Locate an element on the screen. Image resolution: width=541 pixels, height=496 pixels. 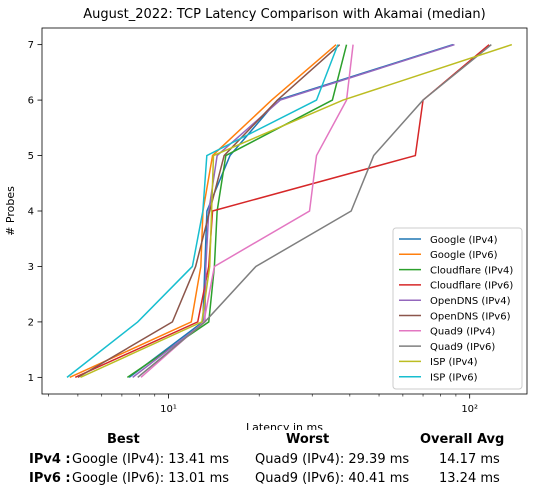
legend-entry: Quad9 (IPv4) is located at coordinates (462, 332).